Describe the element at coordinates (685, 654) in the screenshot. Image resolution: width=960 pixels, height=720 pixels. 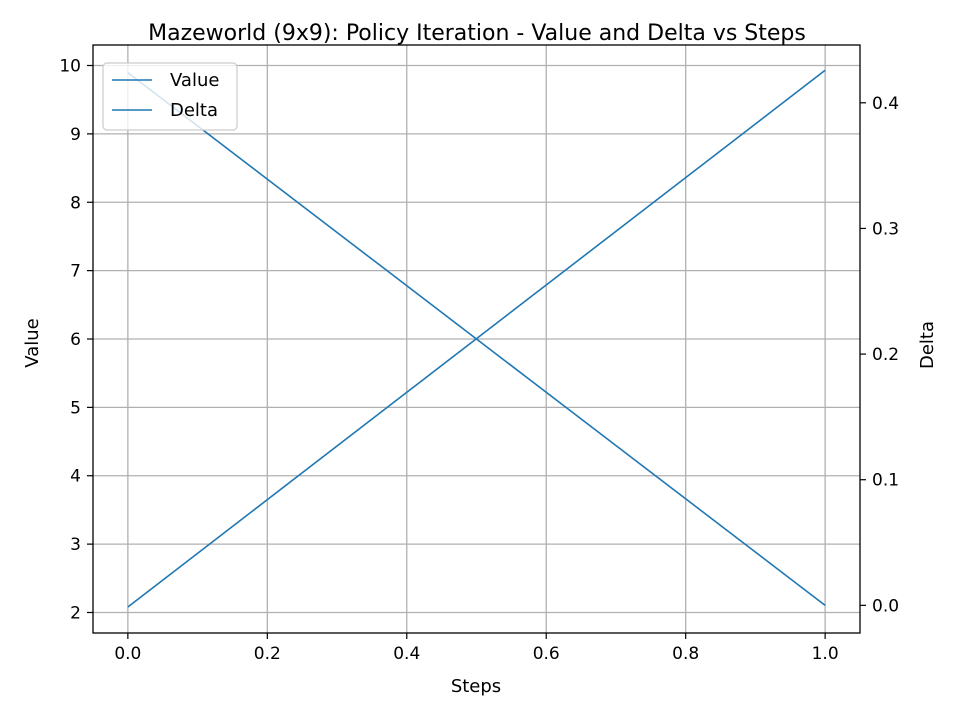
I see `x-tick-label: 0.8` at that location.